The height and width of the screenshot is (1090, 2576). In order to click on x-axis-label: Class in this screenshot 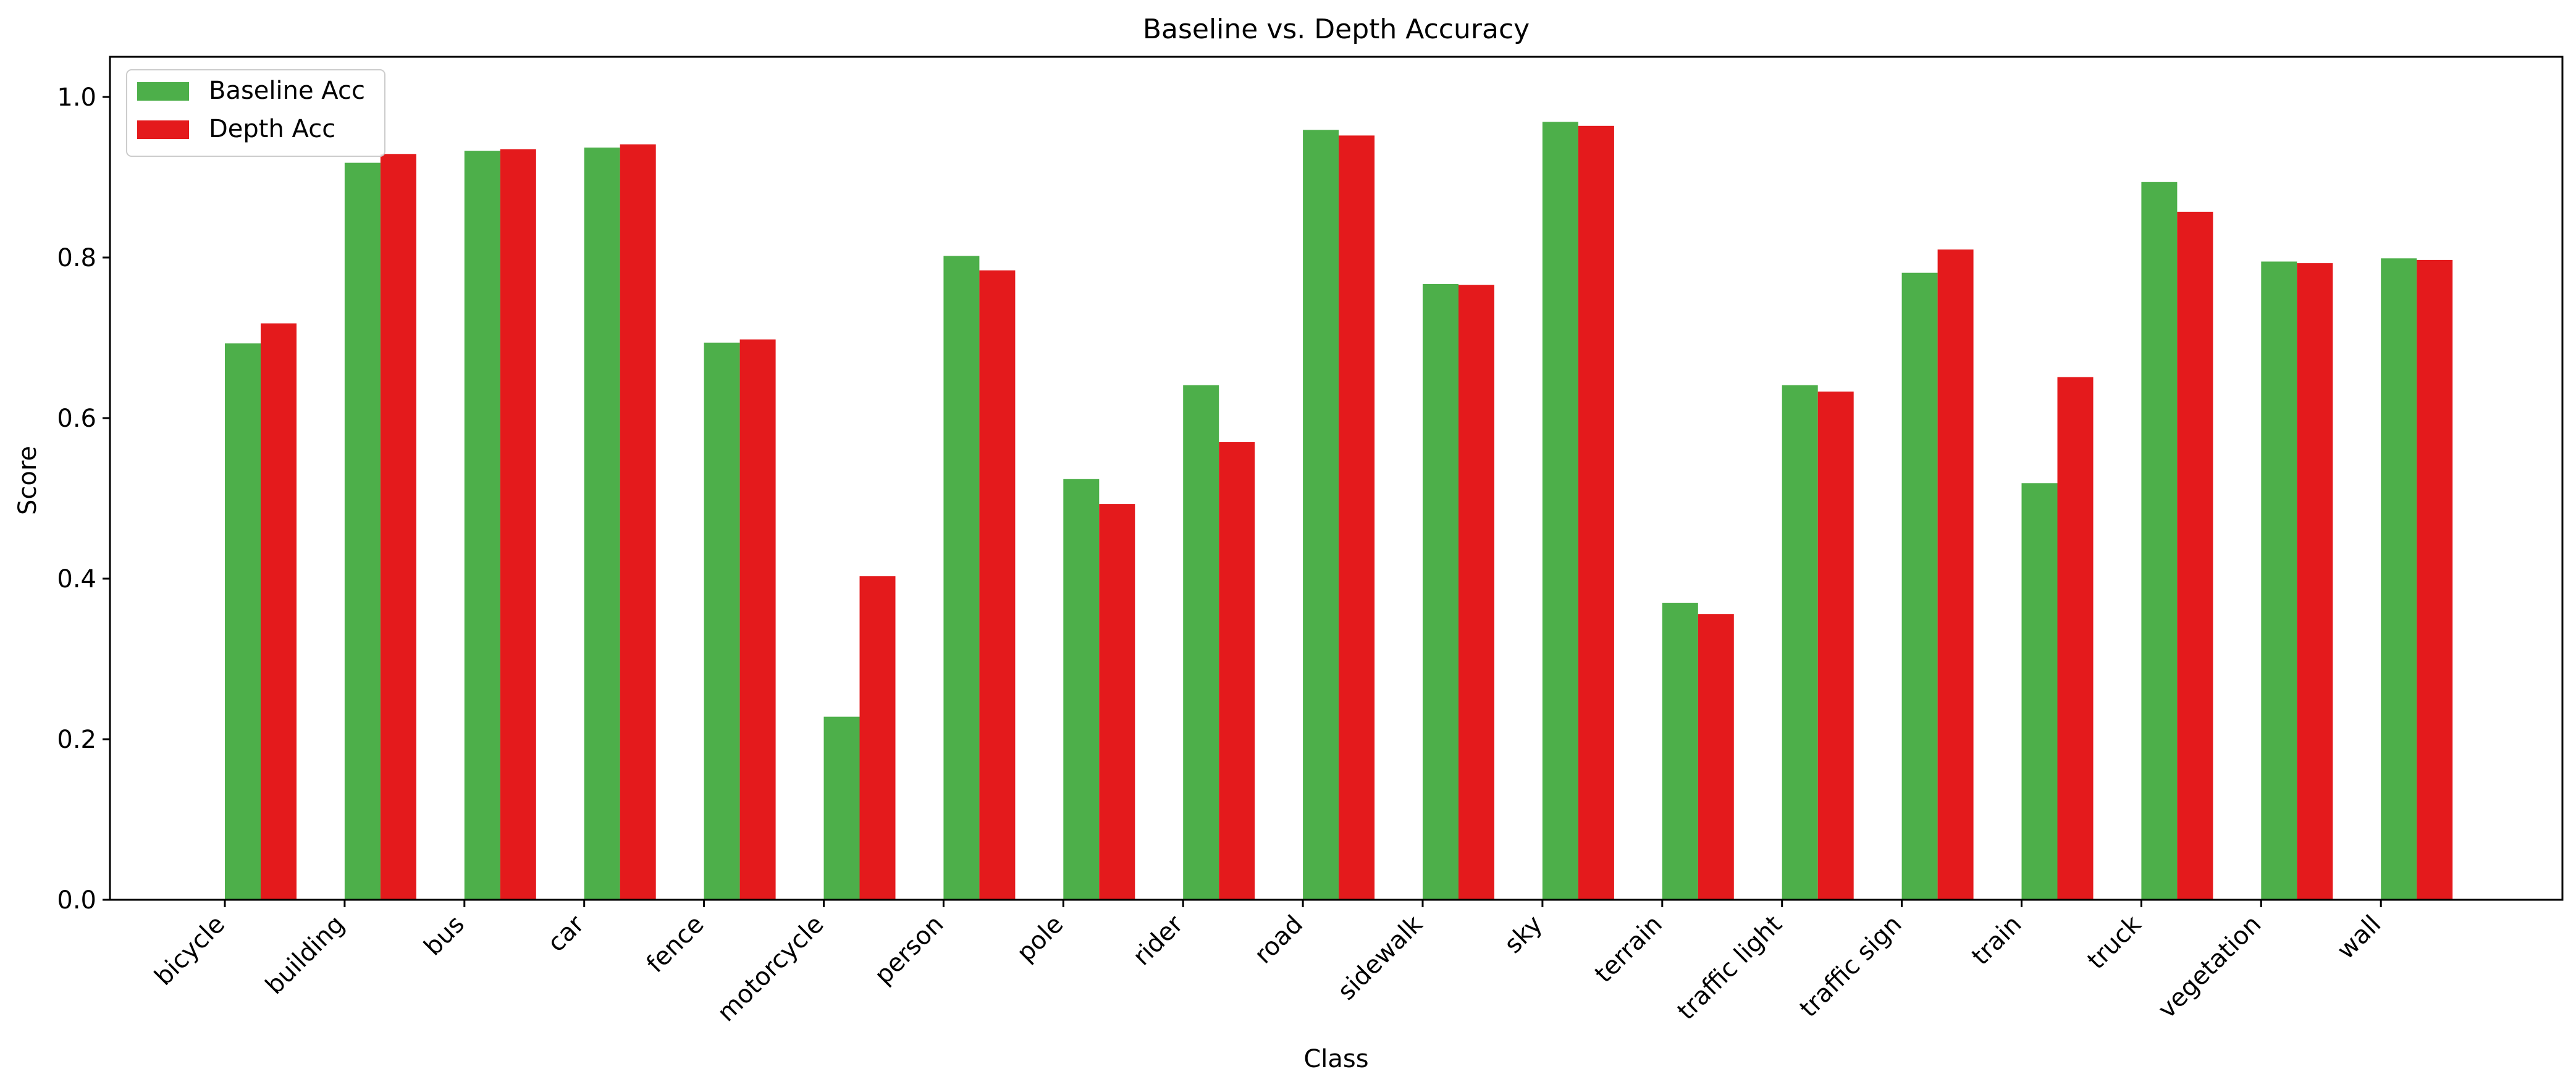, I will do `click(1335, 1059)`.